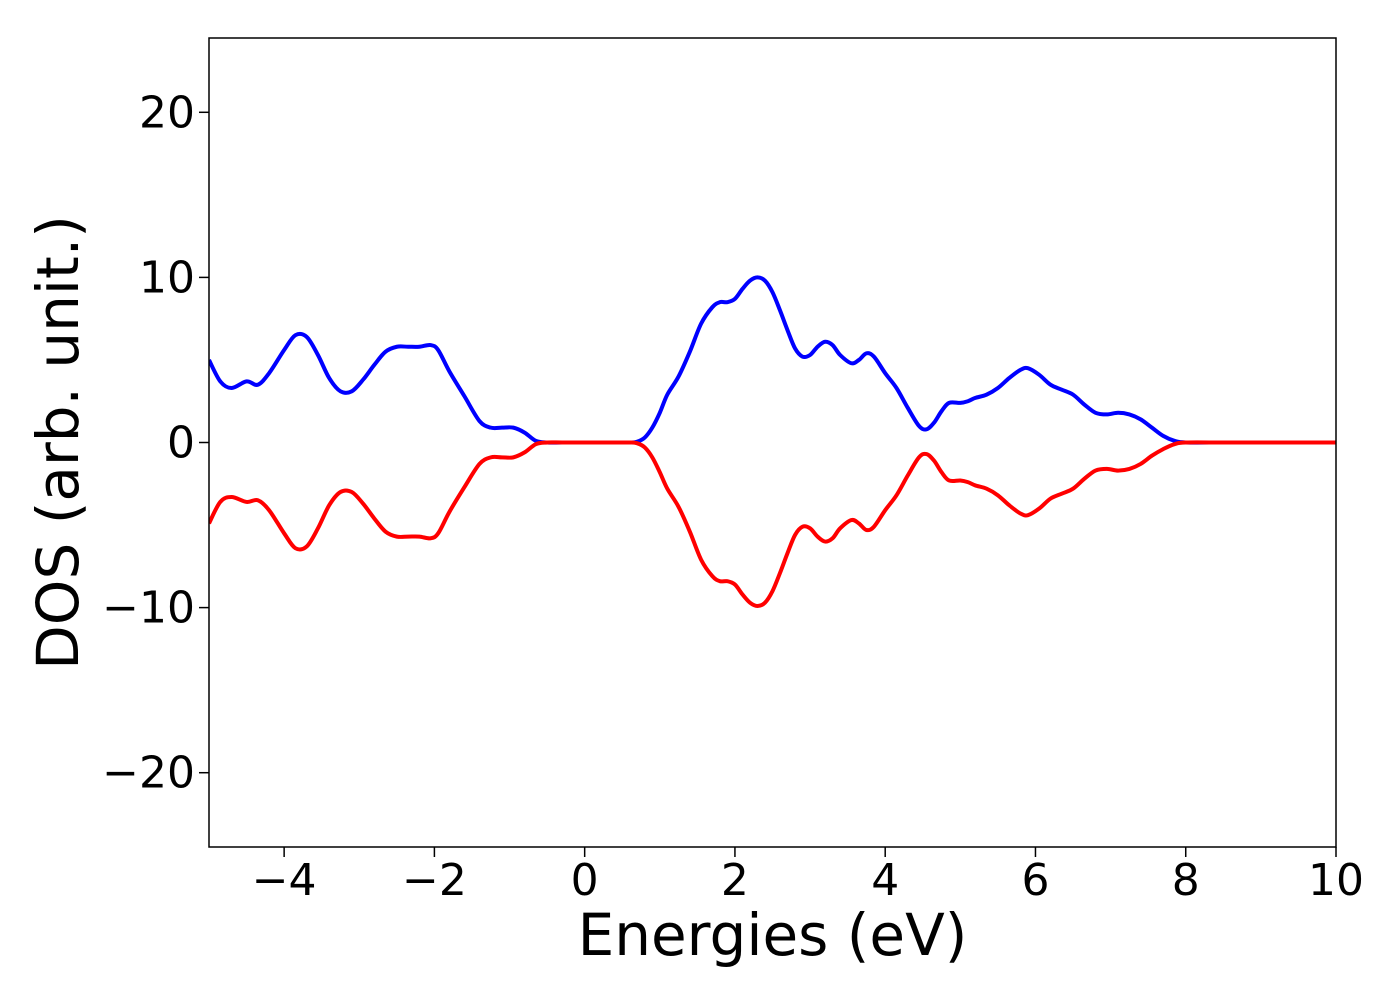 Image resolution: width=1400 pixels, height=1000 pixels. Describe the element at coordinates (1186, 880) in the screenshot. I see `x-tick-label: 8` at that location.